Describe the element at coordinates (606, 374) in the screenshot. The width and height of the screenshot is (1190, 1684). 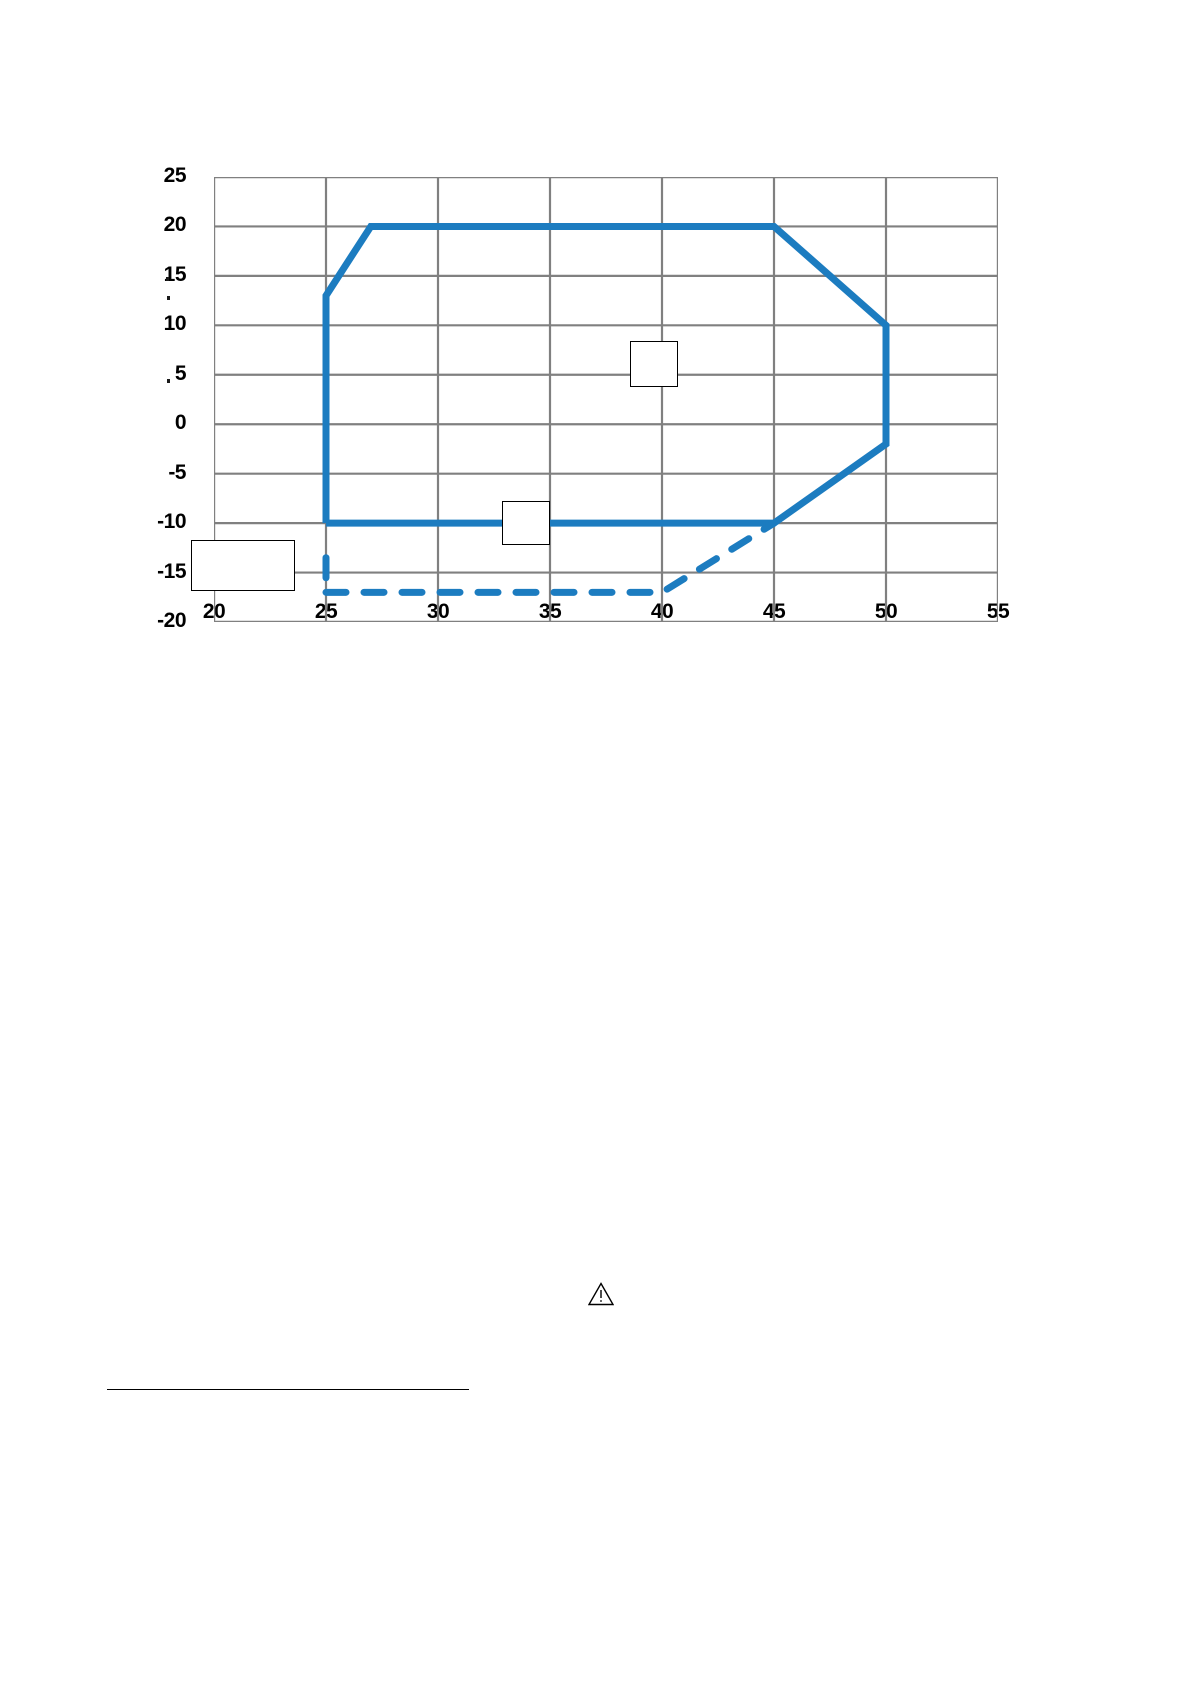
I see `series-operating-envelope-solid` at that location.